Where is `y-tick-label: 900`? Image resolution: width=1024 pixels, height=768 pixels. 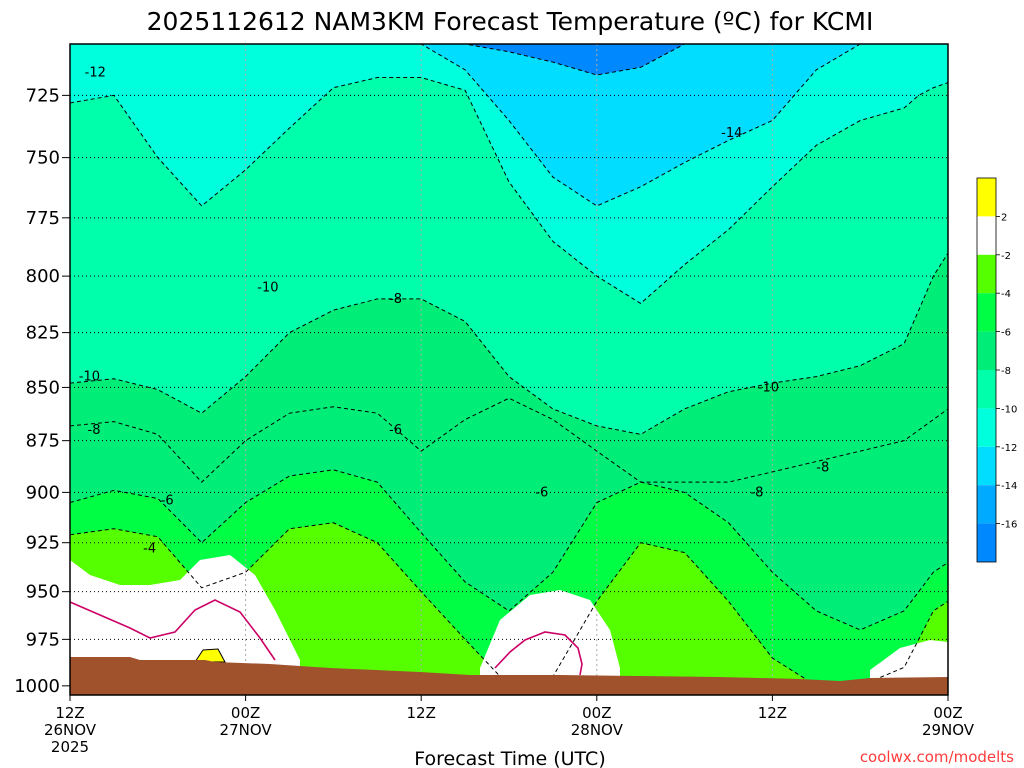 y-tick-label: 900 is located at coordinates (43, 492).